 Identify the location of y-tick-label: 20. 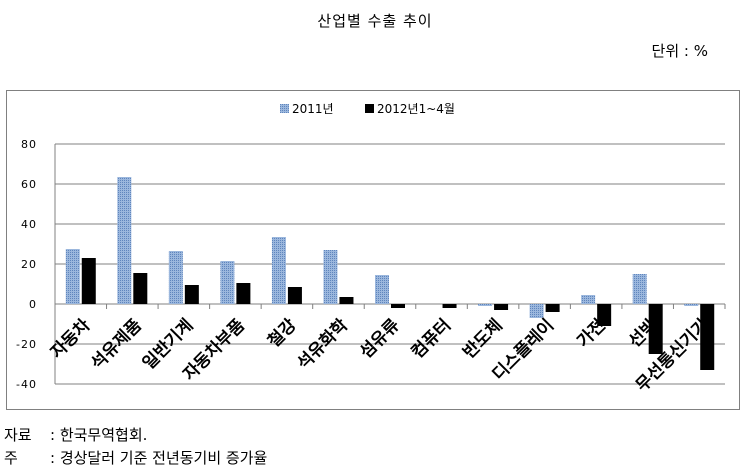
(29, 264).